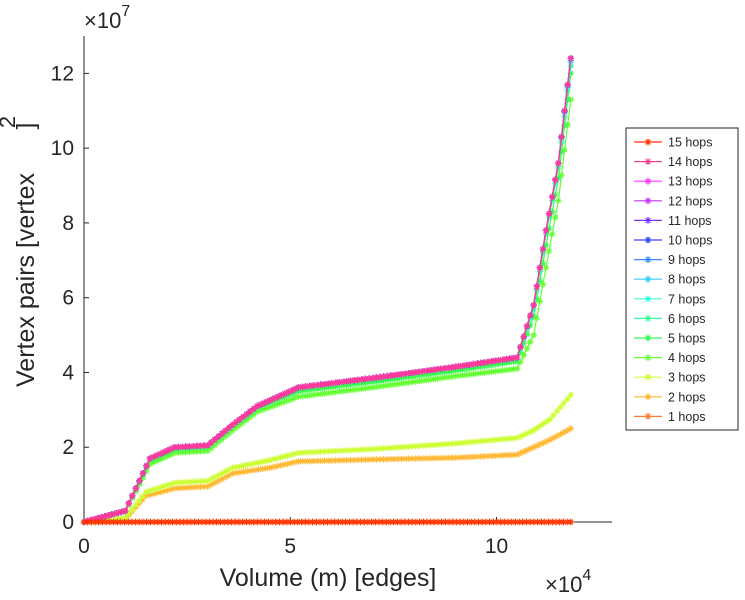 The image size is (745, 600). What do you see at coordinates (670, 378) in the screenshot?
I see `legend-entry: 3 hops` at bounding box center [670, 378].